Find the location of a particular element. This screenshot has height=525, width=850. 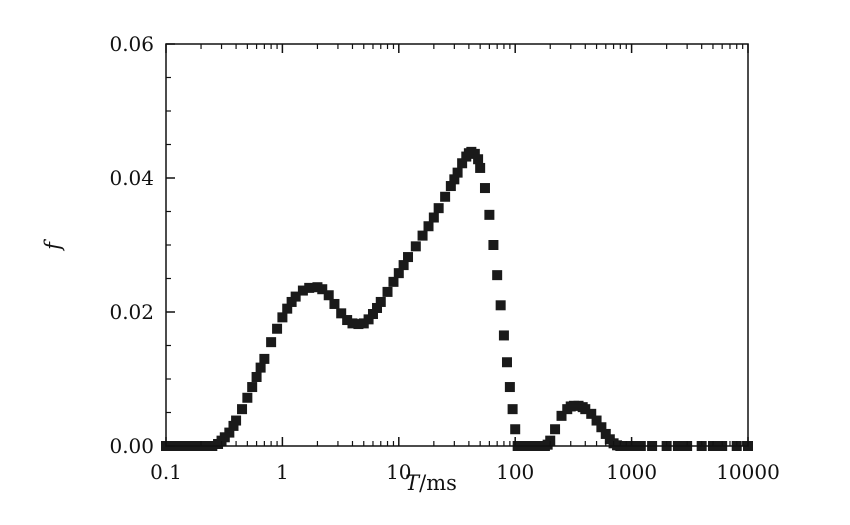

x-axis-title: T/ms is located at coordinates (431, 483).